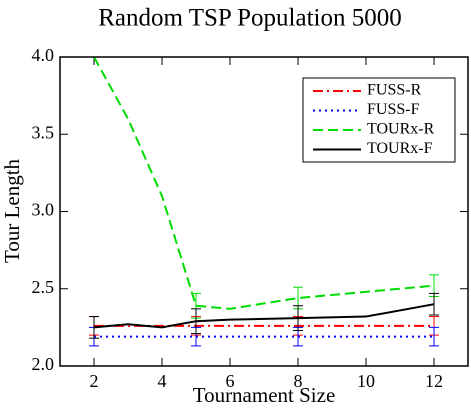  What do you see at coordinates (401, 129) in the screenshot?
I see `legend-label: TOURx-R` at bounding box center [401, 129].